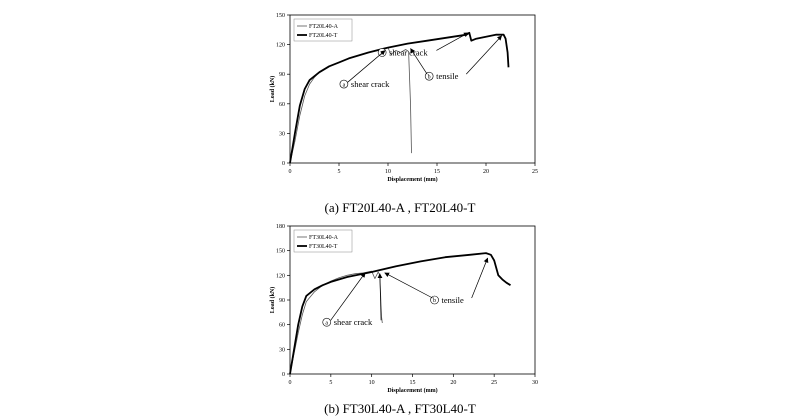  What do you see at coordinates (324, 27) in the screenshot?
I see `legend-label: FT20L40-A` at bounding box center [324, 27].